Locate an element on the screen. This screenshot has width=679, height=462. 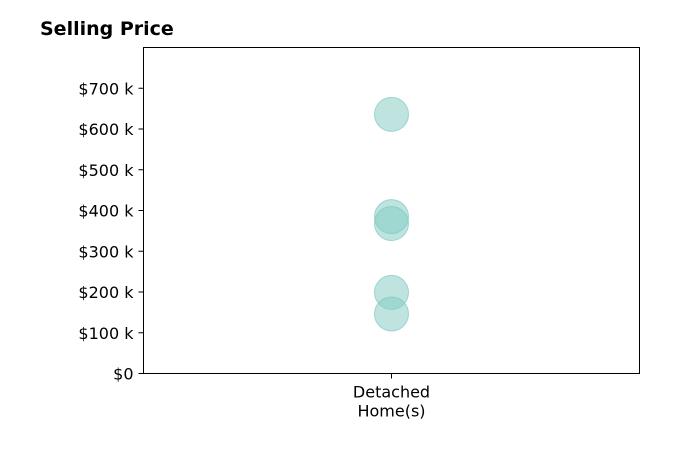
x-axis: Detached Home(s) is located at coordinates (391, 397).